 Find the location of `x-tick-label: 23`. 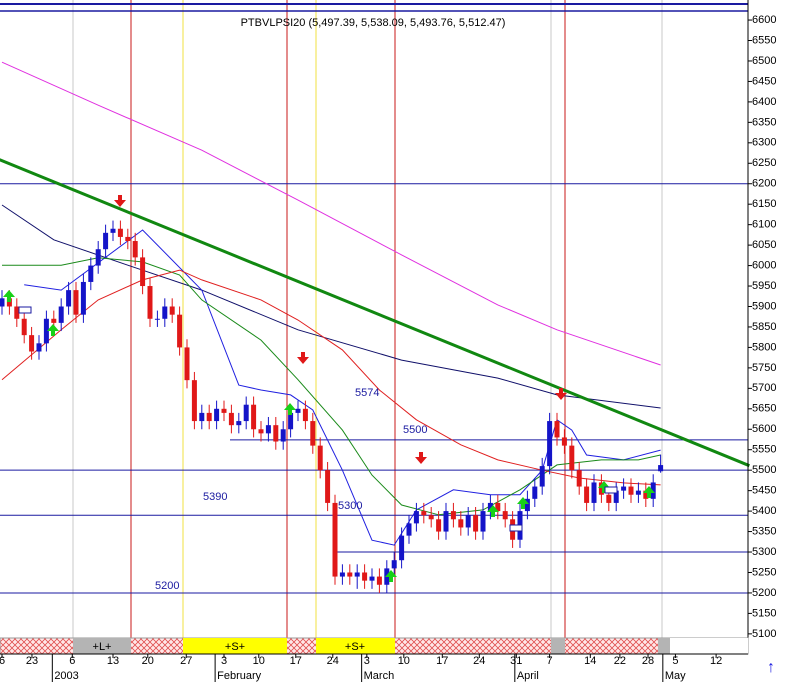

x-tick-label: 23 is located at coordinates (32, 661).